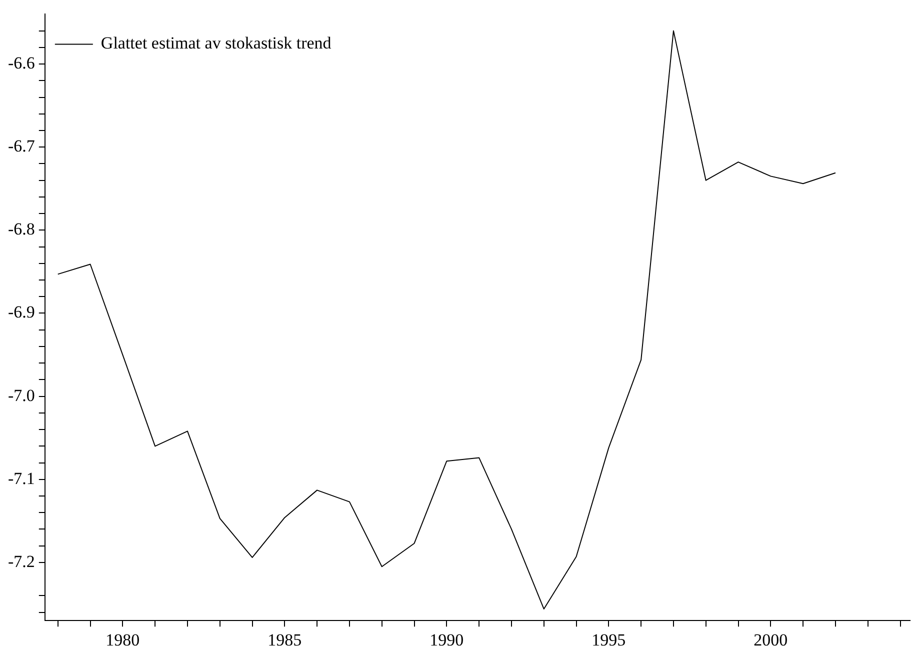  What do you see at coordinates (21, 229) in the screenshot?
I see `y-tick-label: -6.8` at bounding box center [21, 229].